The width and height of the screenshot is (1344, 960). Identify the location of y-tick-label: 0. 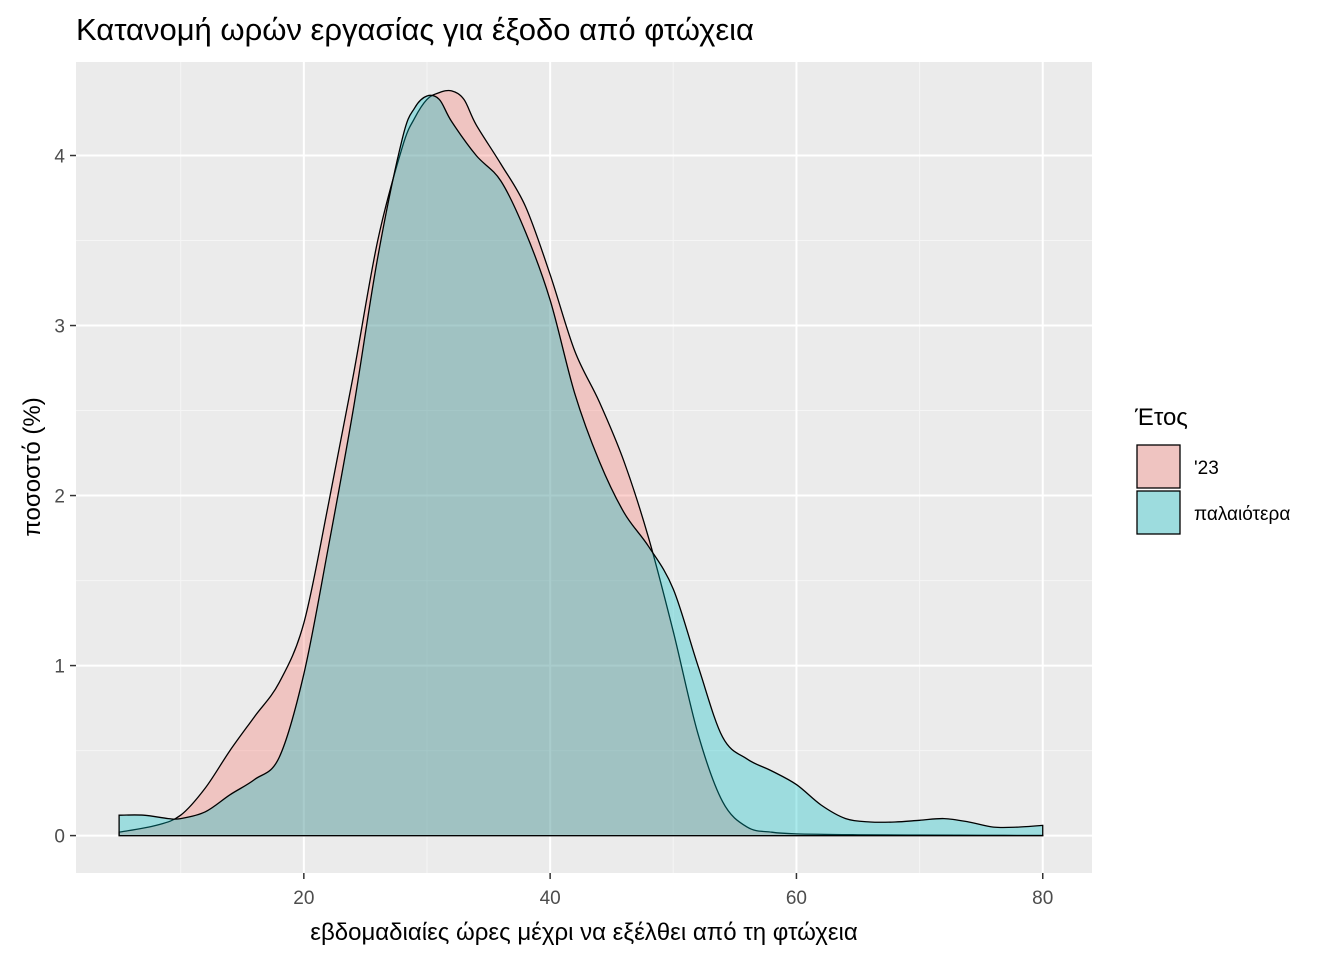
(59, 837).